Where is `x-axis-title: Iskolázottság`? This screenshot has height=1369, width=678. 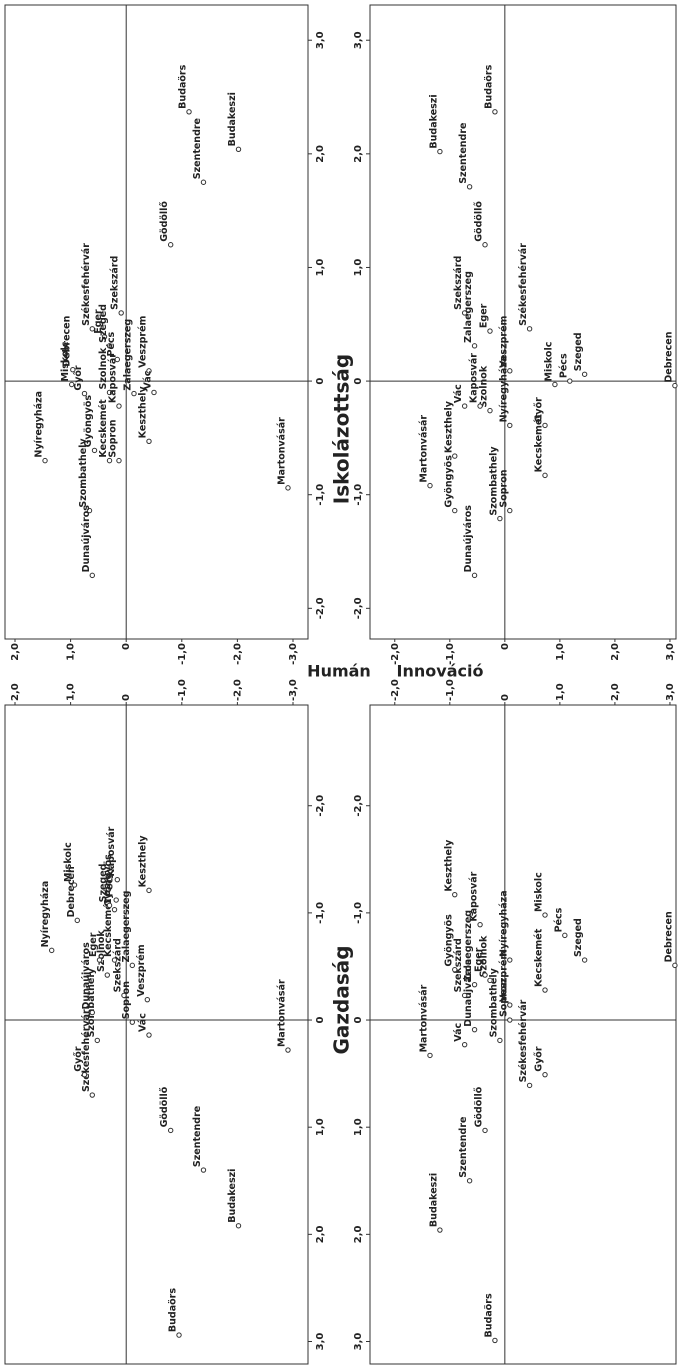
x-axis-title: Iskolázottság is located at coordinates (342, 429).